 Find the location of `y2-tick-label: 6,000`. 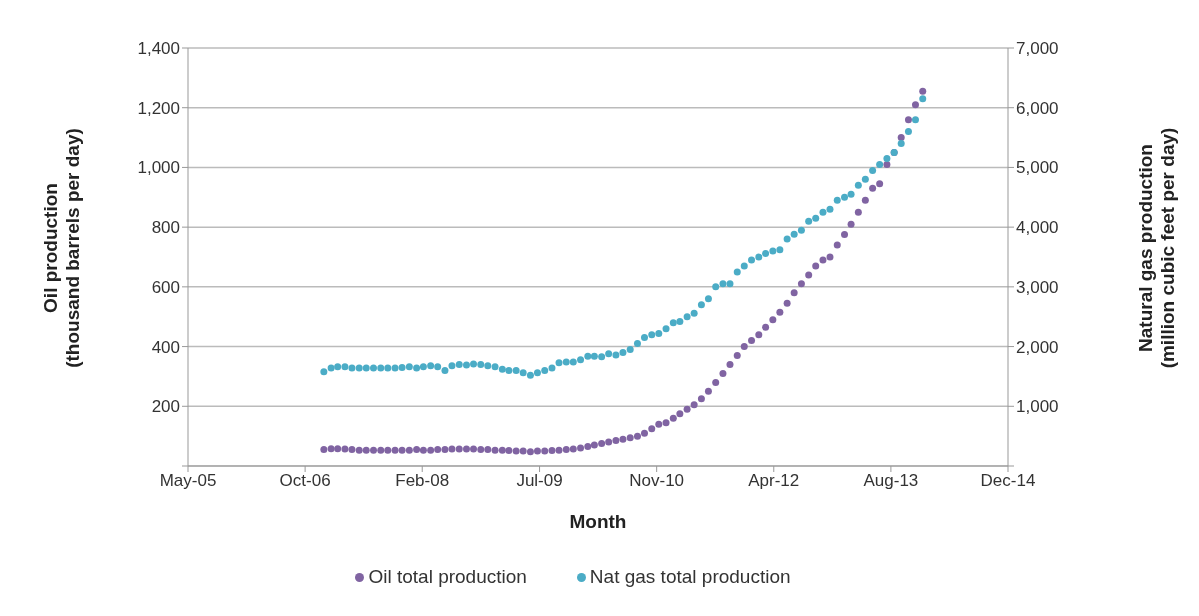

y2-tick-label: 6,000 is located at coordinates (1037, 108).